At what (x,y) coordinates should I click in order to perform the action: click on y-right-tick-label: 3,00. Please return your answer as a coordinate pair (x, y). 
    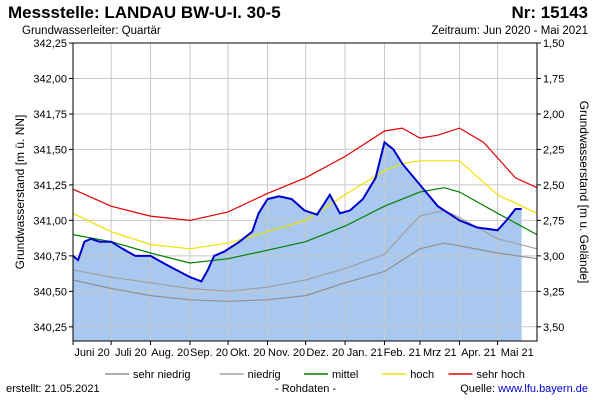
    Looking at the image, I should click on (553, 257).